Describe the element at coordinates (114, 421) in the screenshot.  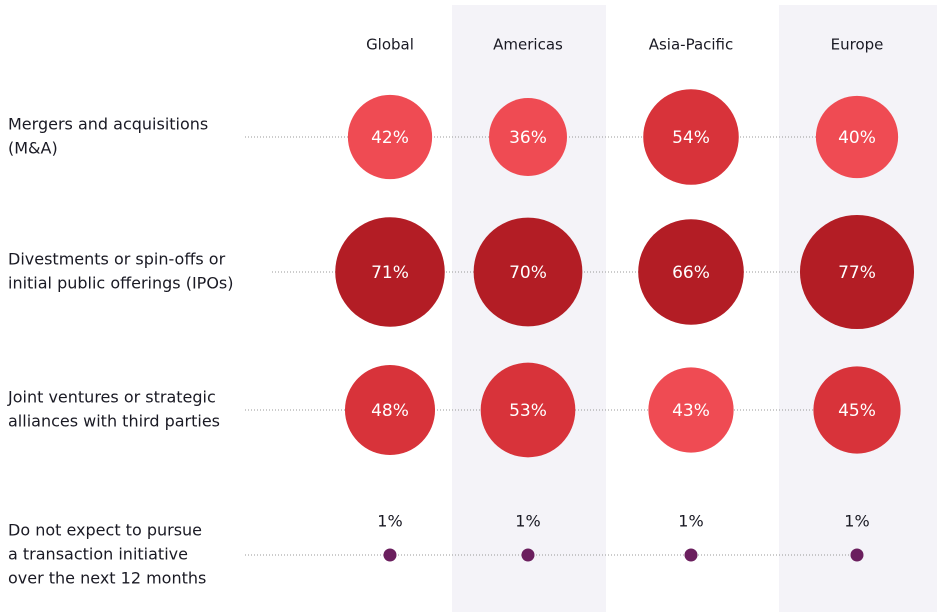
I see `row-label: alliances with third parties` at that location.